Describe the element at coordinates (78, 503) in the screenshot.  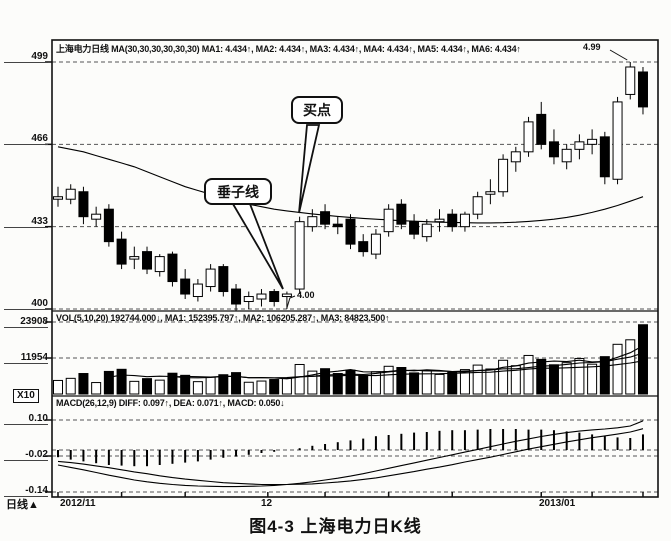
I see `x-date-2012-11: 2012/11` at that location.